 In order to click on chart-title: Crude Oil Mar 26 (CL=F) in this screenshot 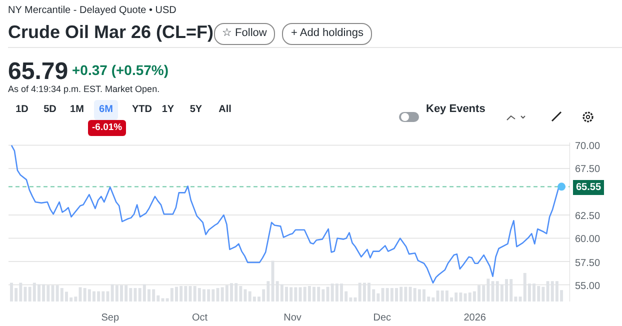, I will do `click(111, 32)`.